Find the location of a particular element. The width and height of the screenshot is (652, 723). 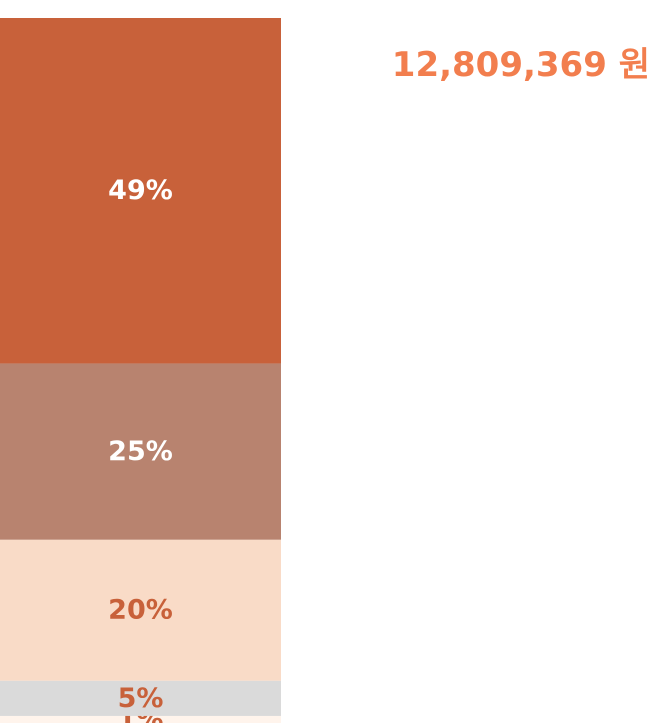

bar-segment-5-percent is located at coordinates (140, 698).